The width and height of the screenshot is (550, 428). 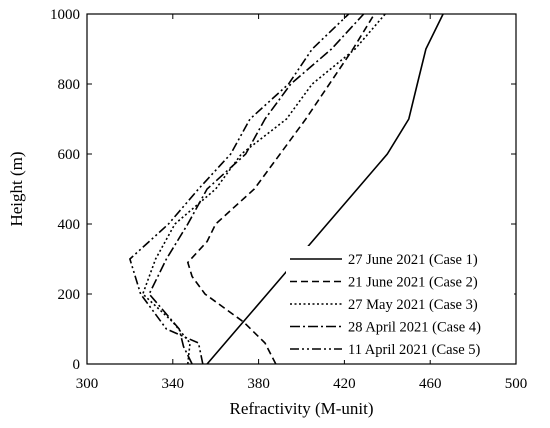 What do you see at coordinates (414, 328) in the screenshot?
I see `legend-entry-4: 28 April 2021 (Case 4)` at bounding box center [414, 328].